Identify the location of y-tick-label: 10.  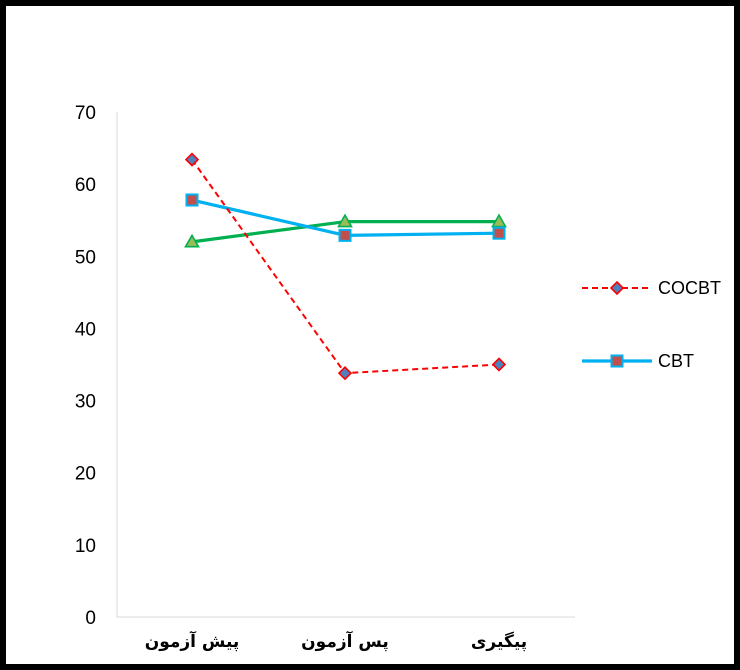
(85, 546).